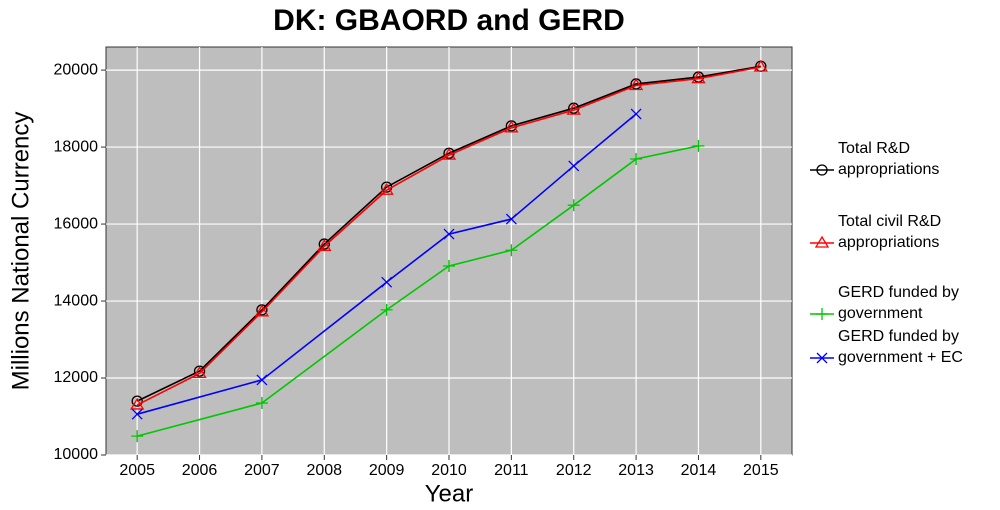 This screenshot has height=510, width=1000. I want to click on x-tick-label: 2009, so click(387, 470).